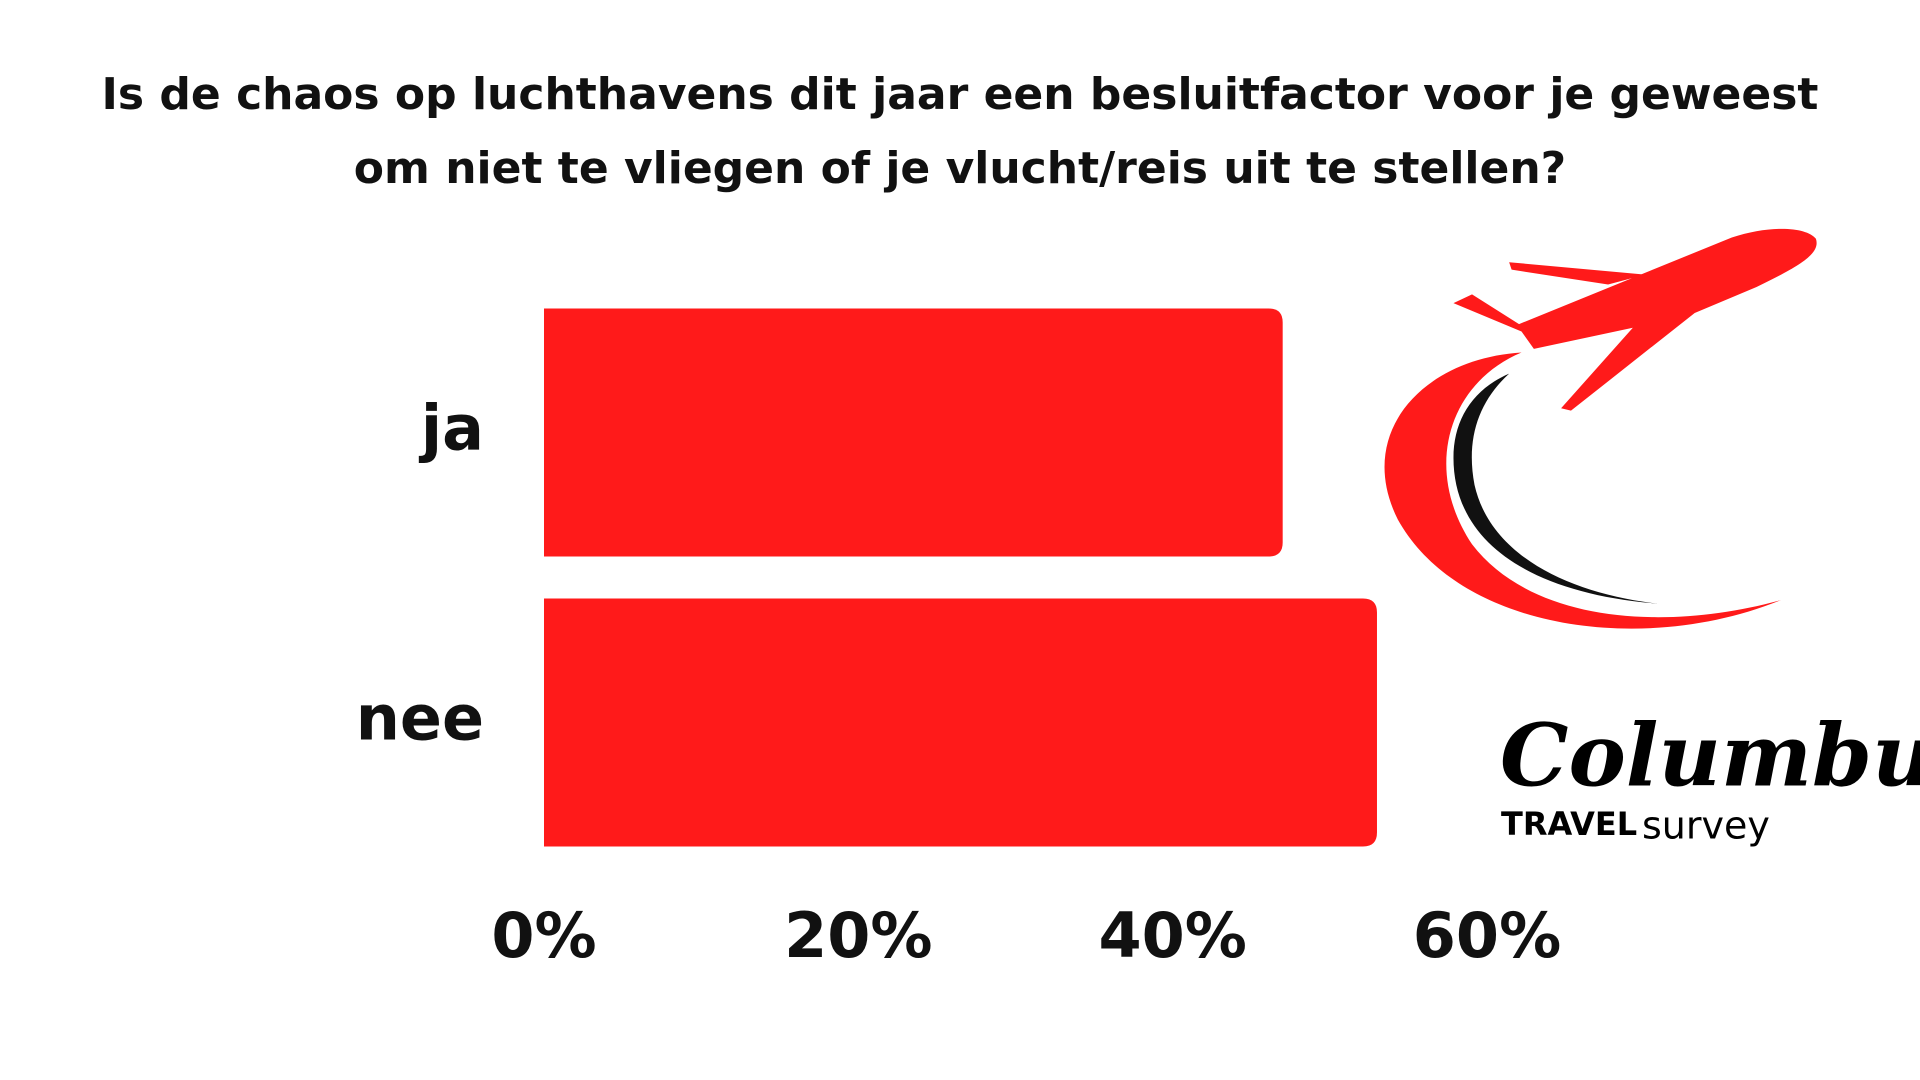 The width and height of the screenshot is (1920, 1080). Describe the element at coordinates (543, 935) in the screenshot. I see `x-tick-label: 0%` at that location.